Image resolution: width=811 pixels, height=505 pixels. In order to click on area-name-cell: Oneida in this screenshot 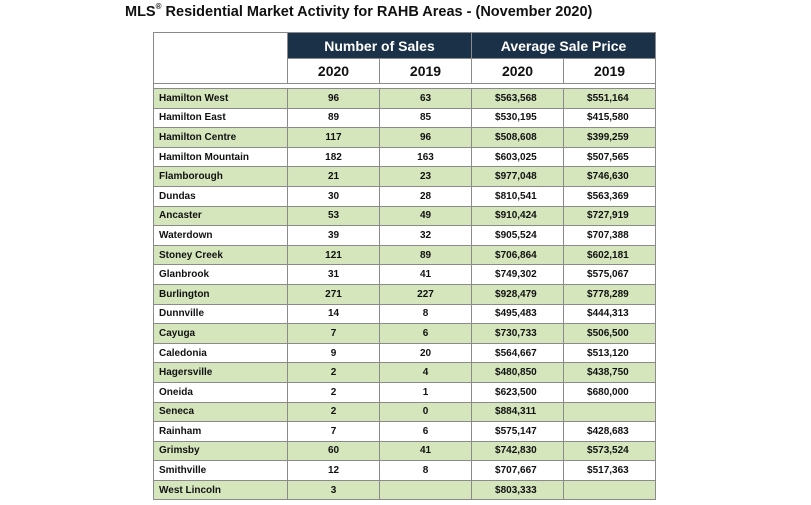, I will do `click(220, 392)`.